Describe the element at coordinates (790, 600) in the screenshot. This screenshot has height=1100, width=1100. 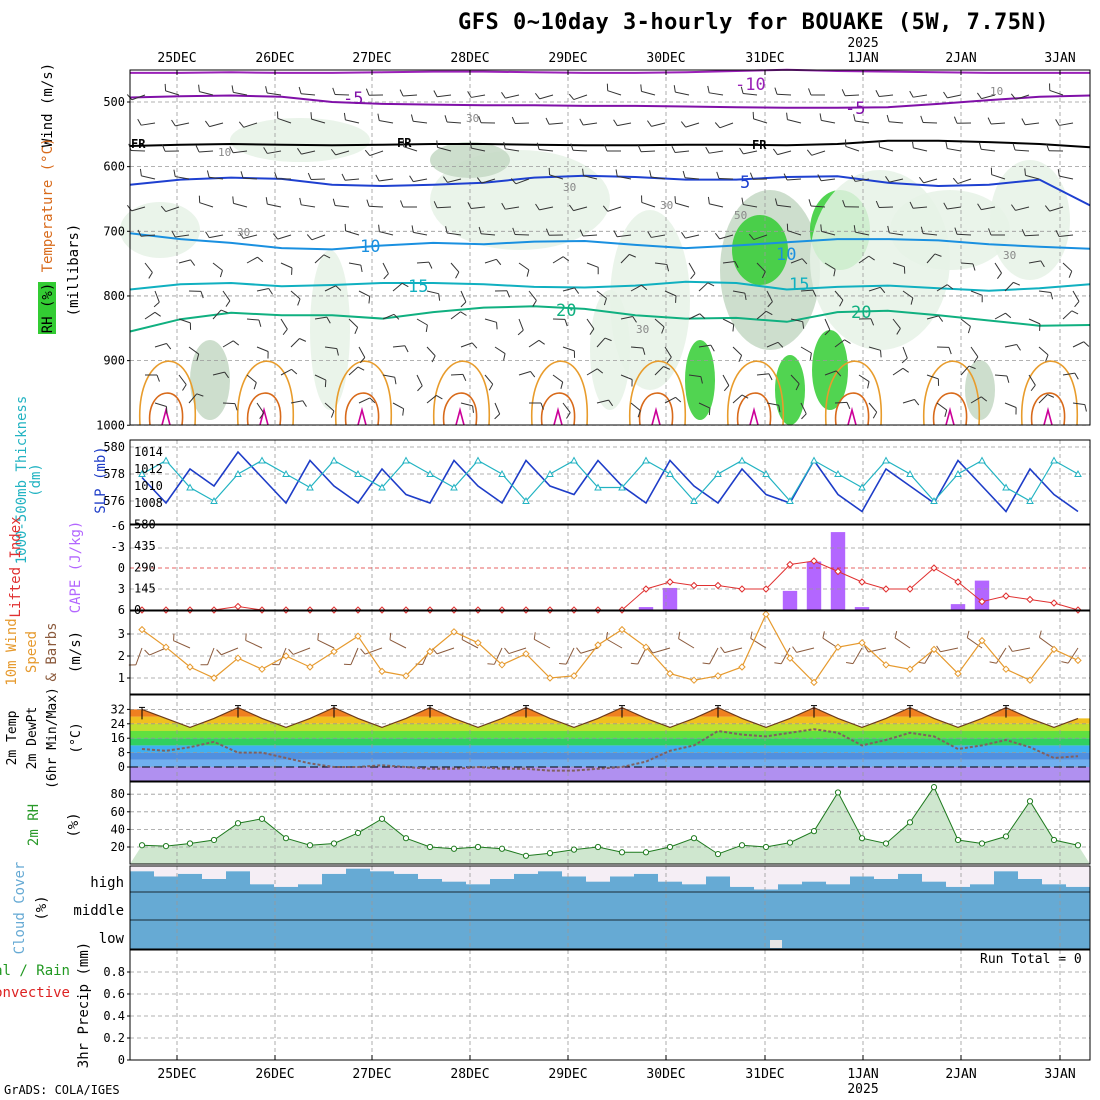
I see `cape-bar` at that location.